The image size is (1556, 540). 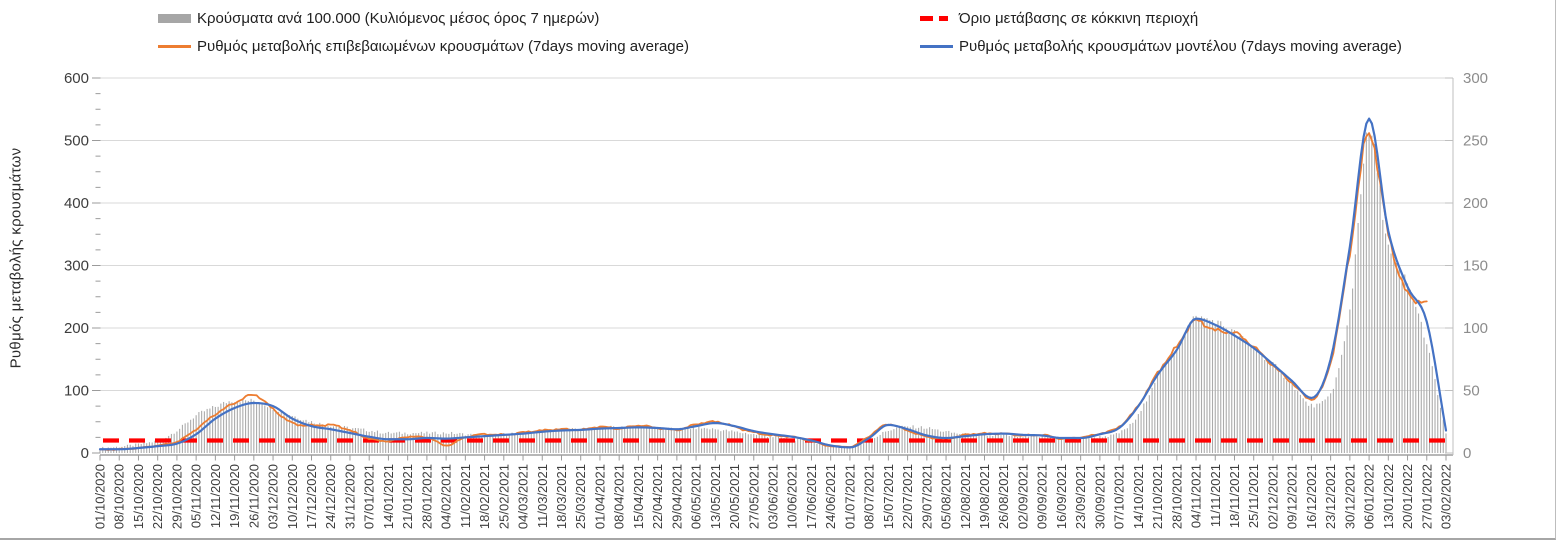 What do you see at coordinates (1215, 495) in the screenshot?
I see `x-tick-label: 11/11/2021` at bounding box center [1215, 495].